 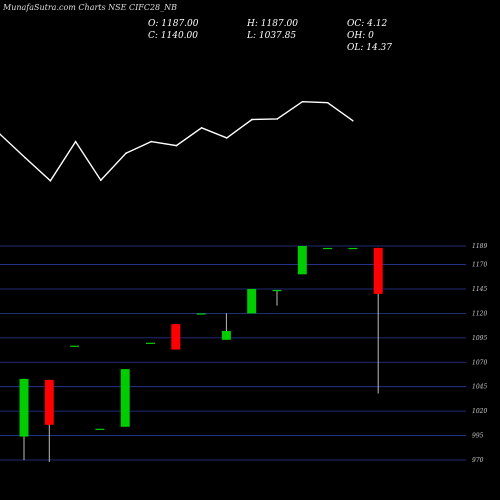 What do you see at coordinates (479, 338) in the screenshot?
I see `y-tick-label: 1095` at bounding box center [479, 338].